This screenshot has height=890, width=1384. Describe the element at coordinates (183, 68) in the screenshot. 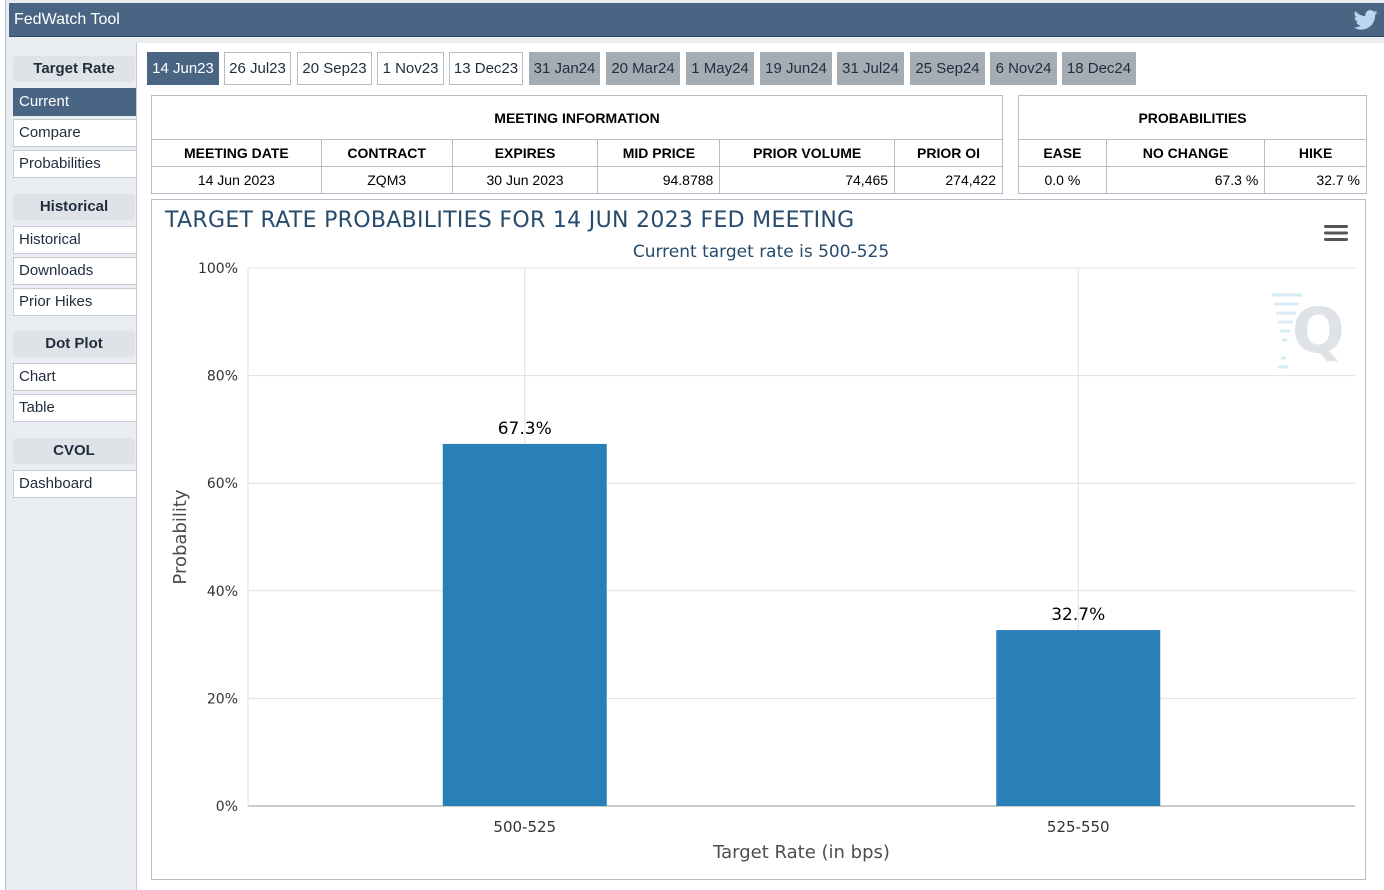

I see `tab-meeting: 14 Jun23` at that location.